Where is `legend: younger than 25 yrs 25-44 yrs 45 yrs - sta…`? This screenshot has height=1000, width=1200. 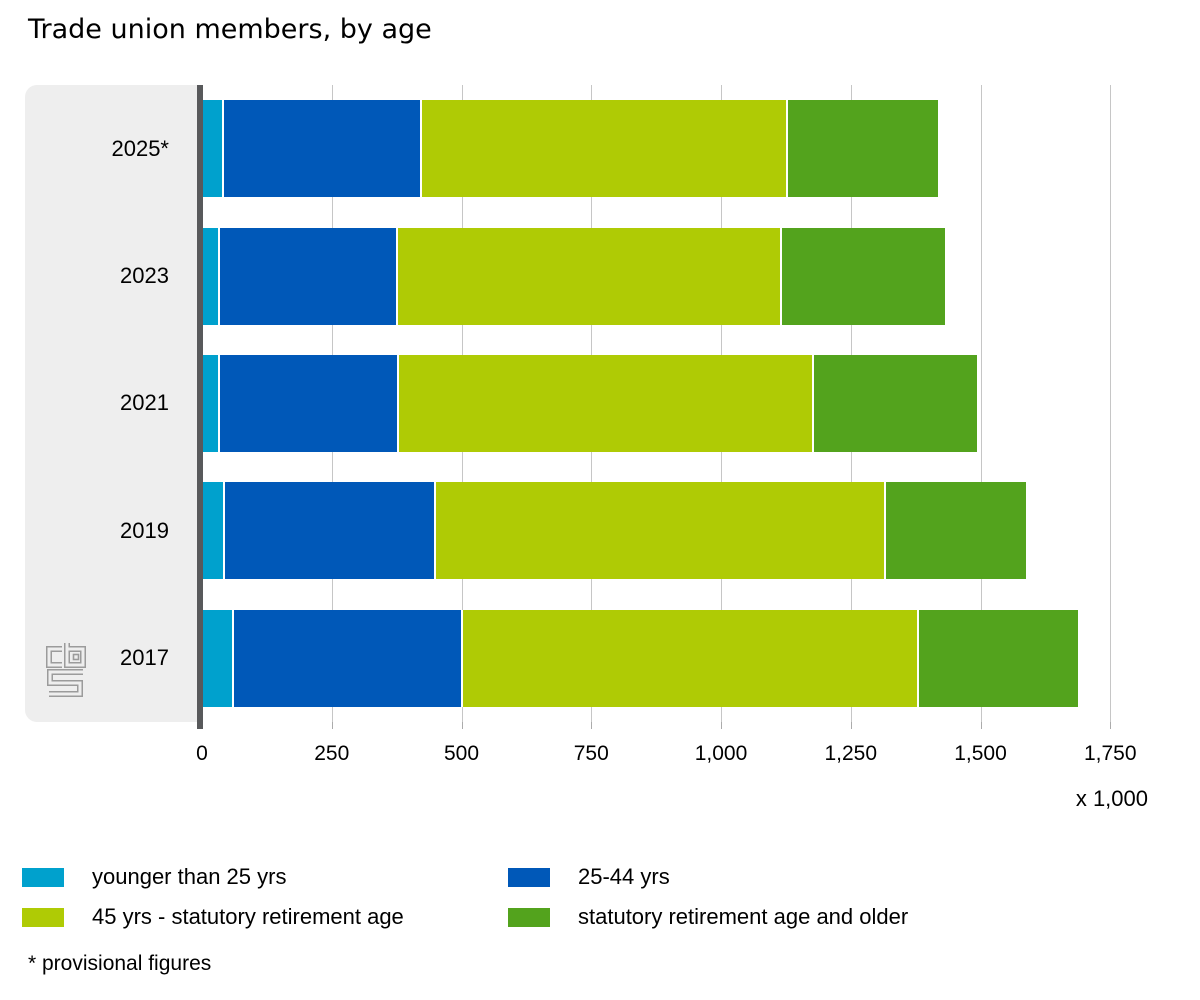 legend: younger than 25 yrs 25-44 yrs 45 yrs - sta… is located at coordinates (465, 897).